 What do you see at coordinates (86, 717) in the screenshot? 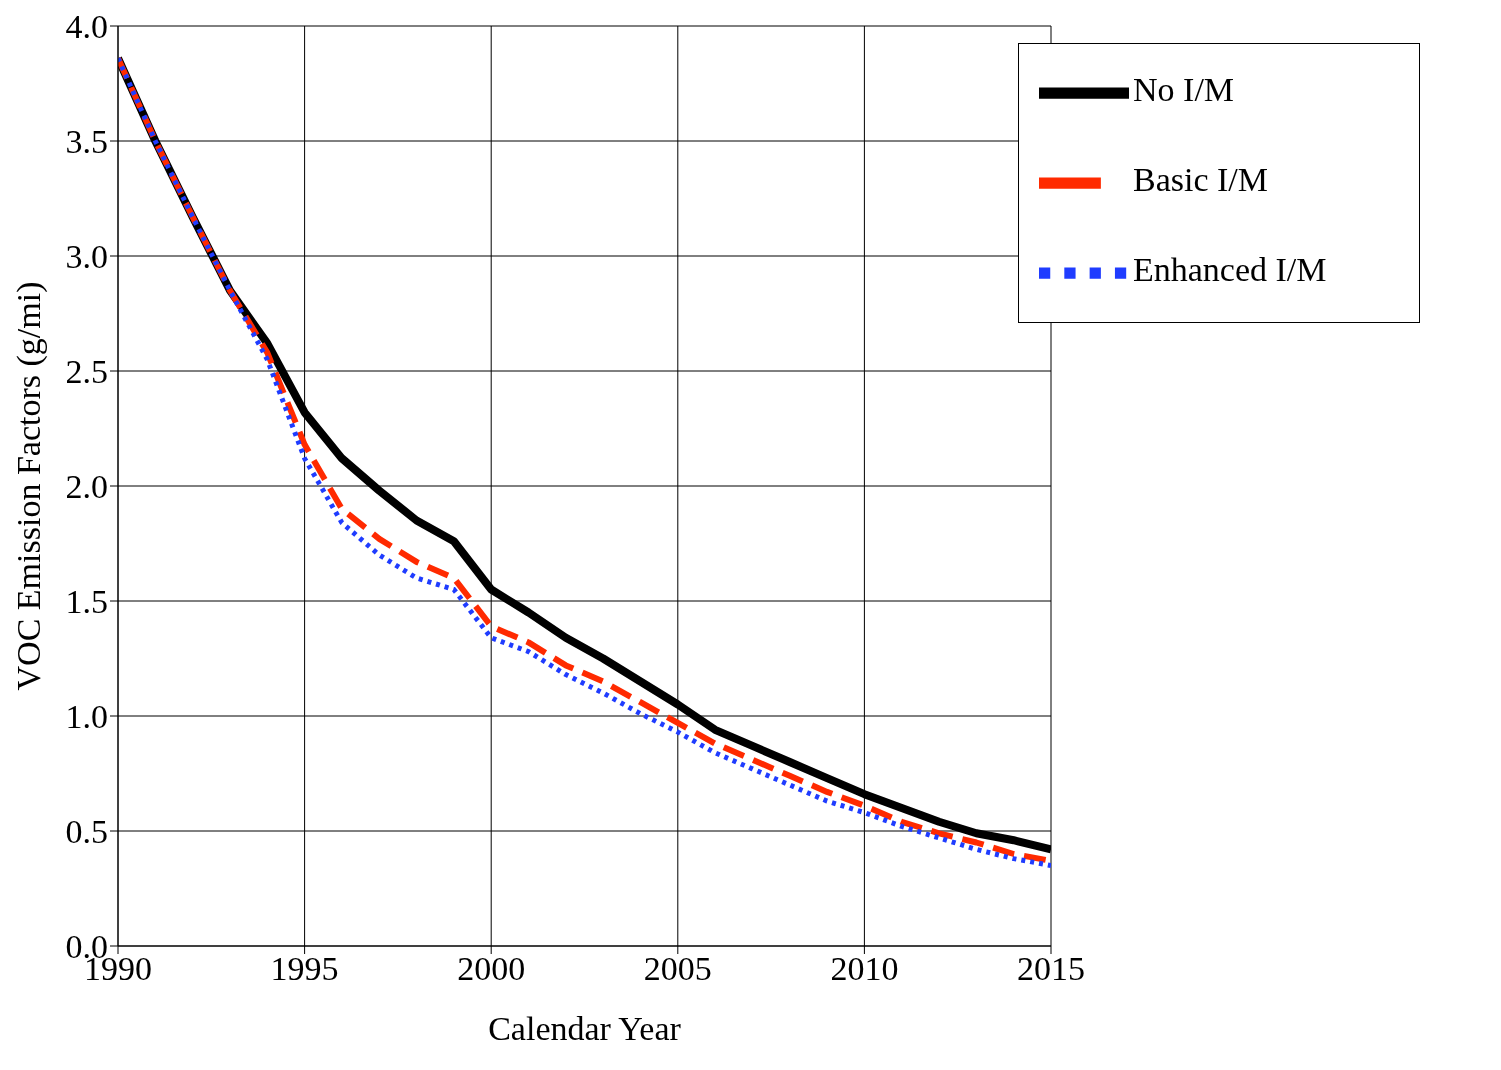
I see `y-tick-label: 1.0` at bounding box center [86, 717].